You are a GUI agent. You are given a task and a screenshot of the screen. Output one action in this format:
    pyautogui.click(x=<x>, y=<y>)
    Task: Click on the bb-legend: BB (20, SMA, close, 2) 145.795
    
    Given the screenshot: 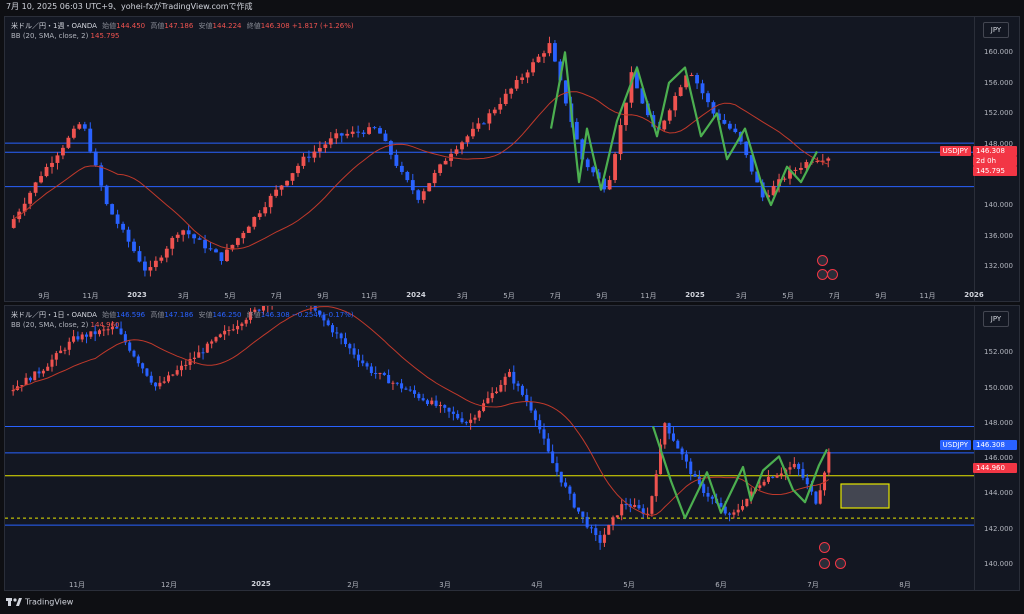 What is the action you would take?
    pyautogui.click(x=65, y=36)
    